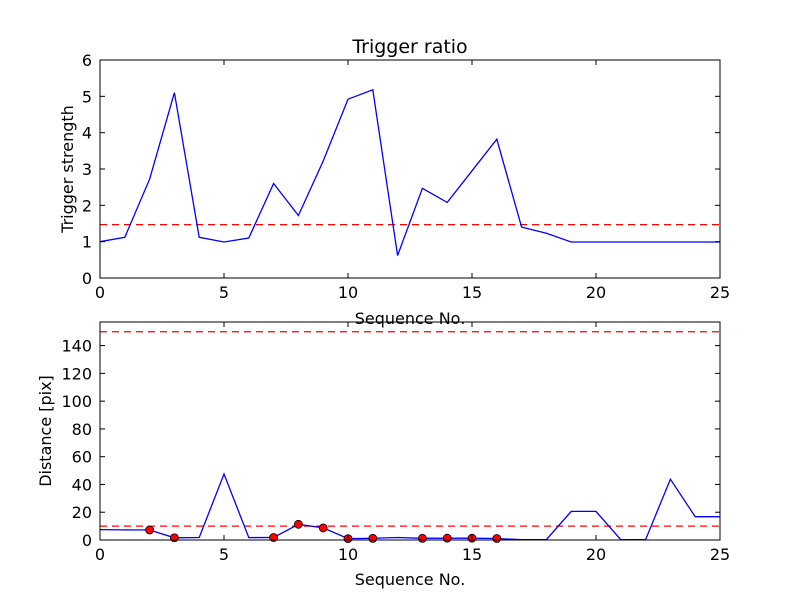 The width and height of the screenshot is (800, 600). What do you see at coordinates (87, 205) in the screenshot?
I see `y-tick-label: 2` at bounding box center [87, 205].